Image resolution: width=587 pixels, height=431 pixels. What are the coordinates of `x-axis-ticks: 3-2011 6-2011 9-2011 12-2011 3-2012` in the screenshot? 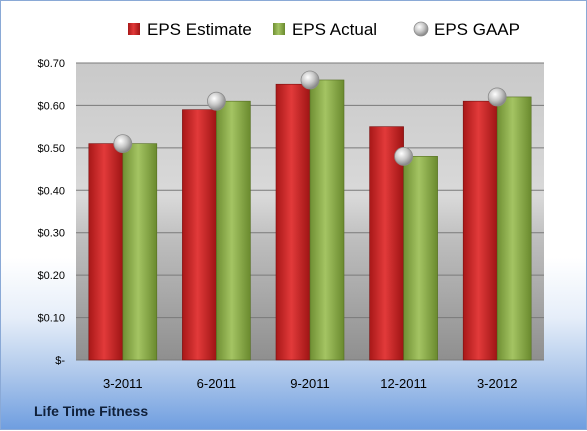 It's located at (310, 383).